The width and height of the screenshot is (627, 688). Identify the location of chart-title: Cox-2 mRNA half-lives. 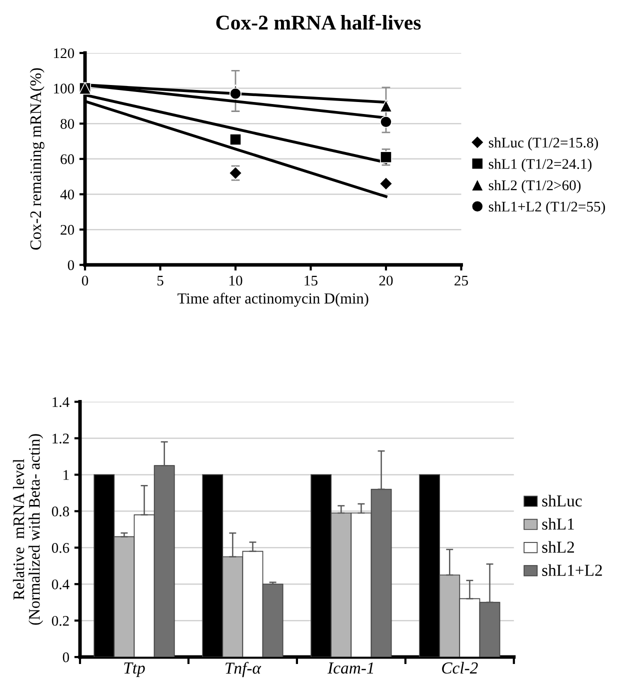
(318, 22).